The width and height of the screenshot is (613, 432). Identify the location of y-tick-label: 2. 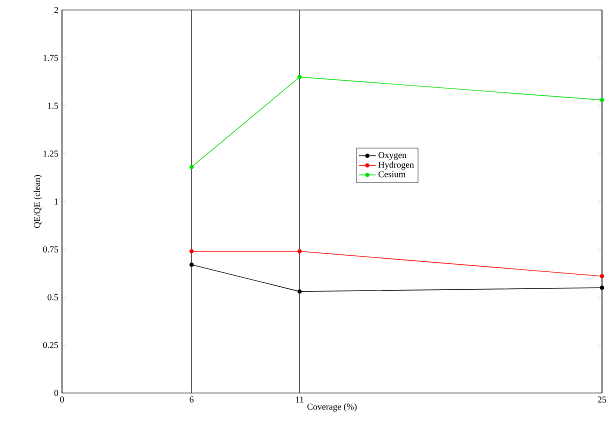
(56, 10).